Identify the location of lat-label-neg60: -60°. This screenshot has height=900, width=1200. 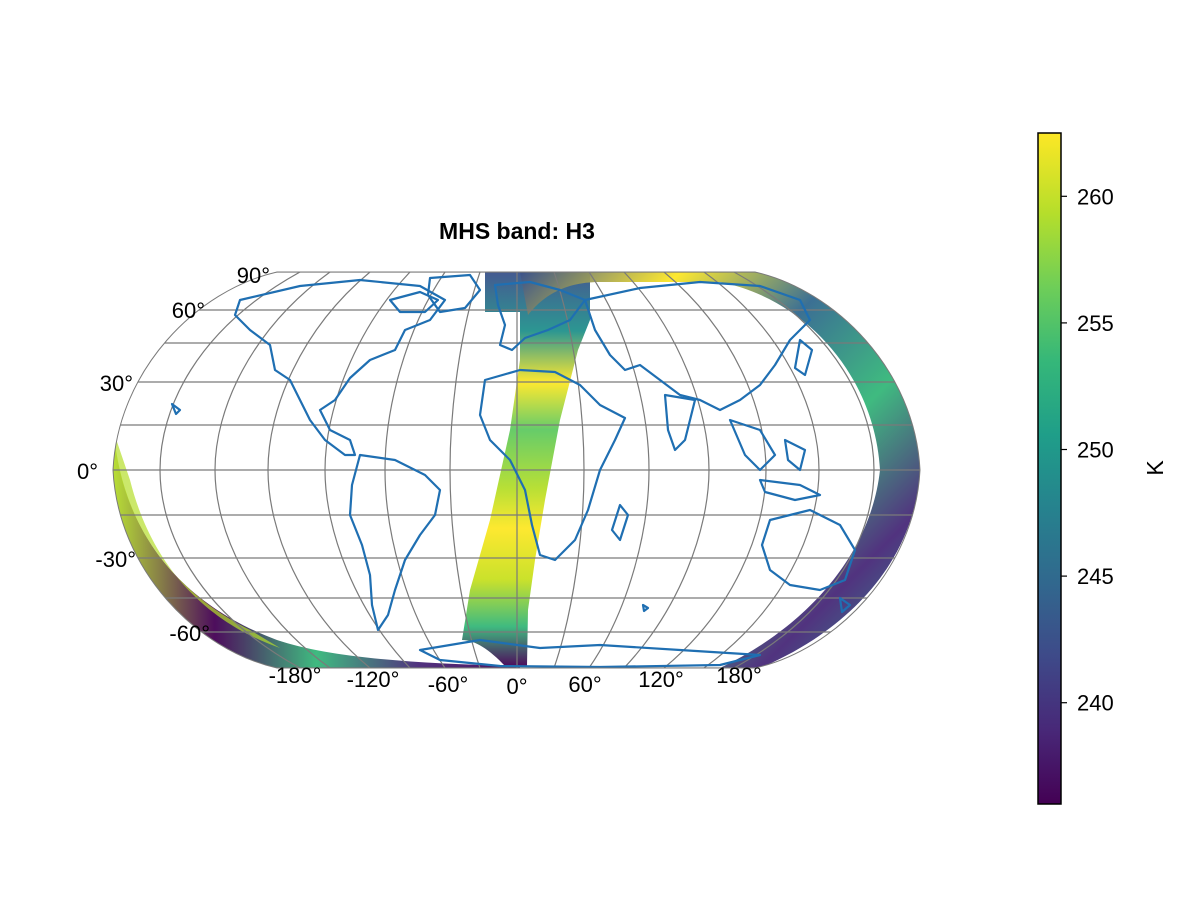
(189, 633).